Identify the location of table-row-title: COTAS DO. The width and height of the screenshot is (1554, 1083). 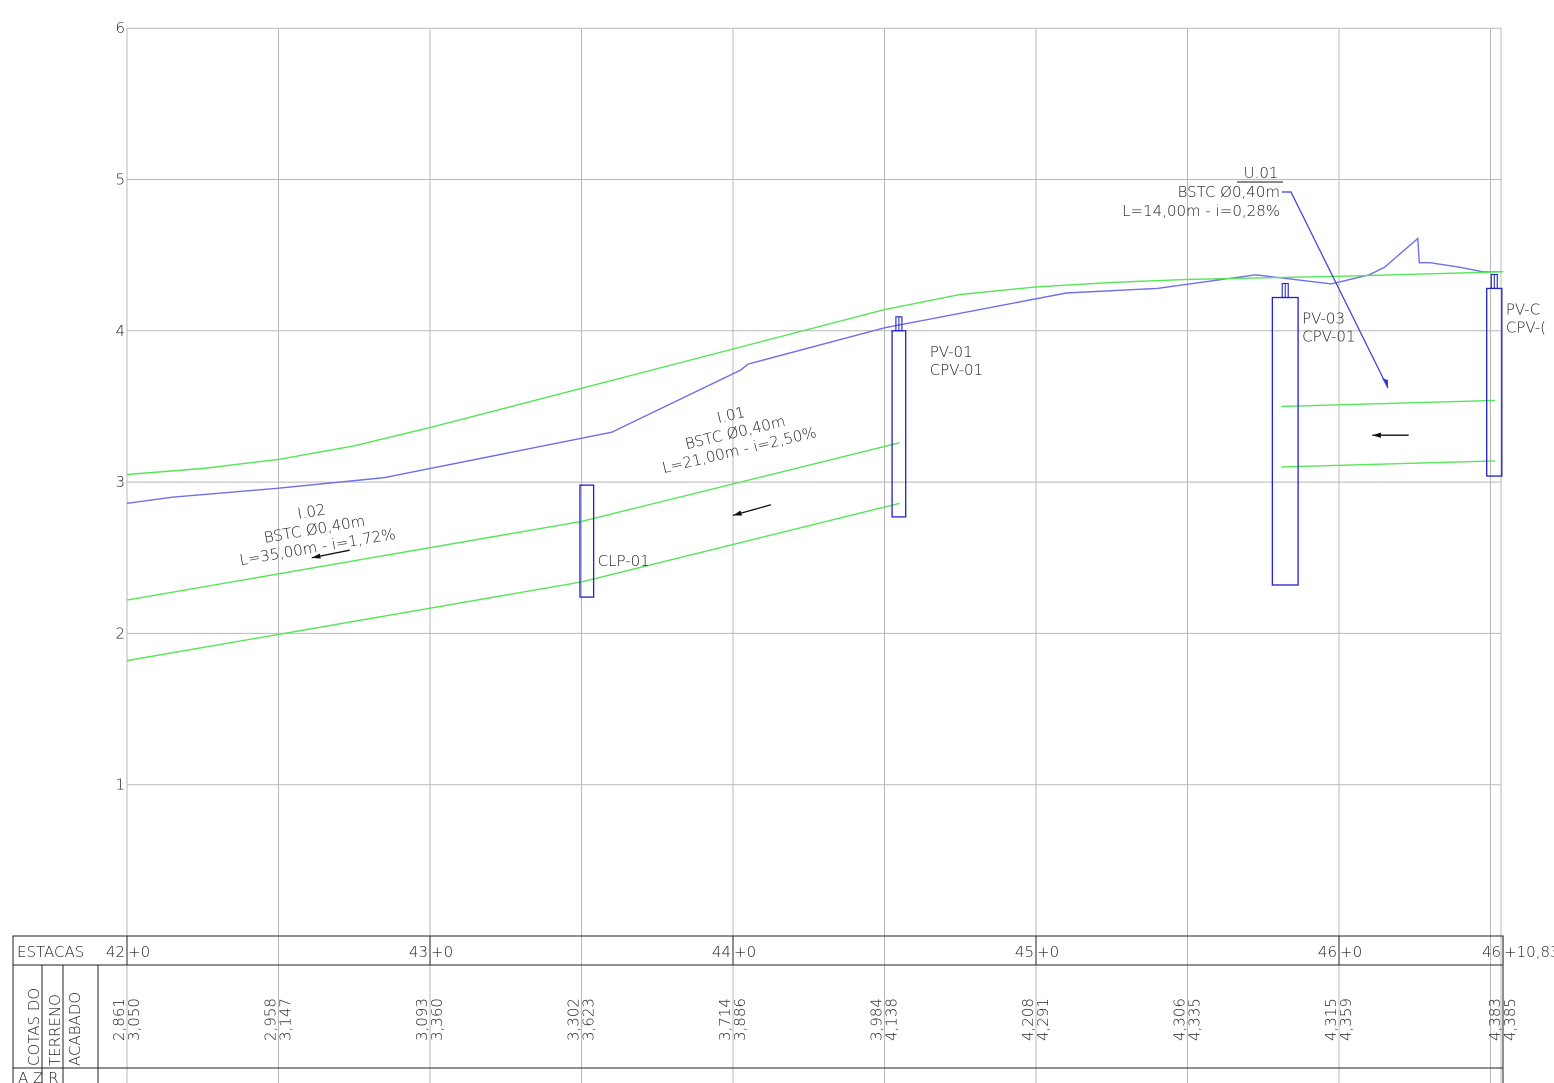
(34, 1027).